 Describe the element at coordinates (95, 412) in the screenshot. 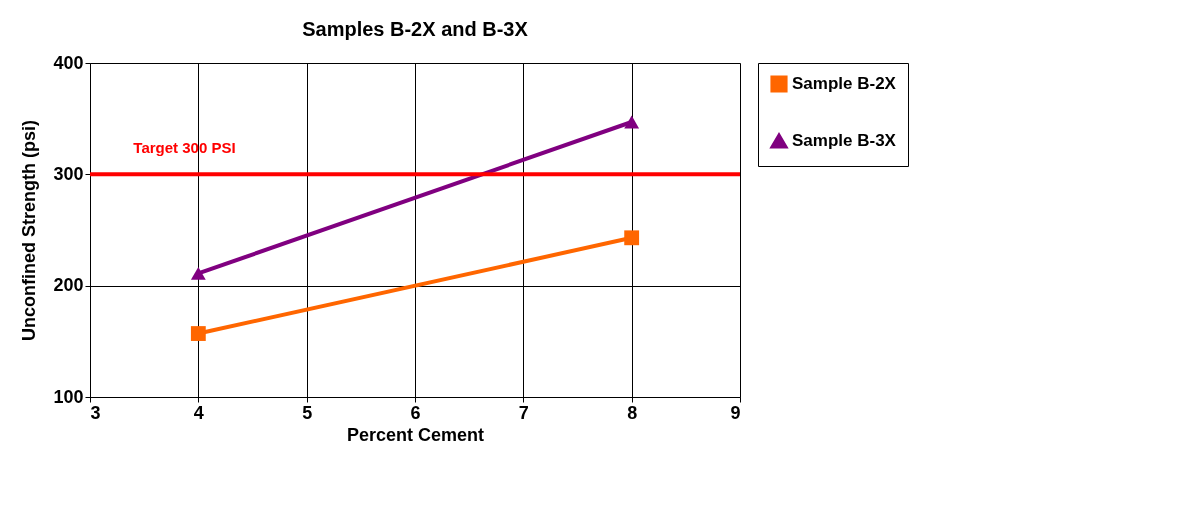

I see `x-tick-label: 3` at that location.